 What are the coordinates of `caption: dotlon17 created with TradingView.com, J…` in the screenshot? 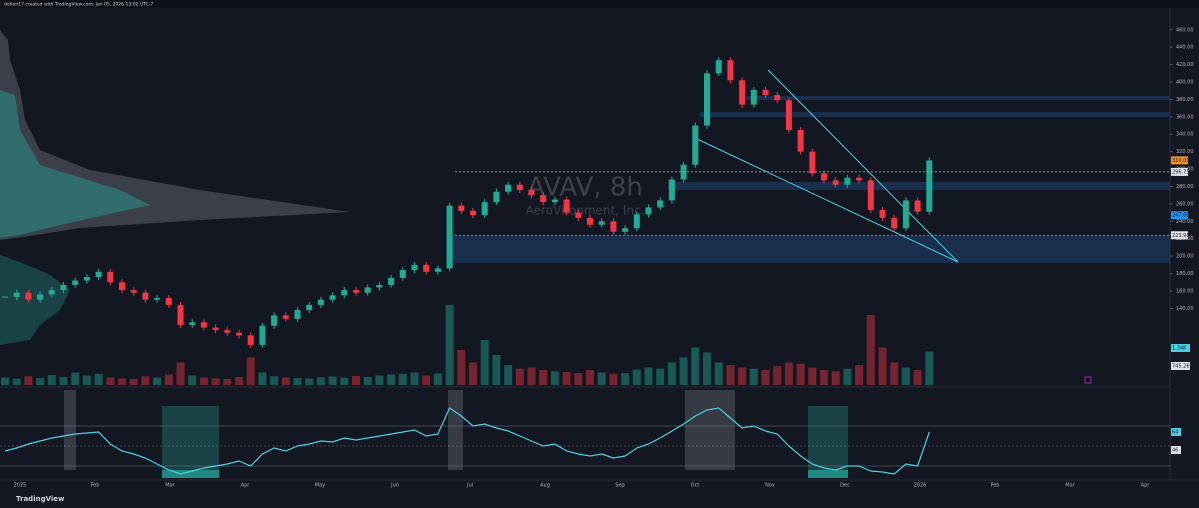 It's located at (78, 5).